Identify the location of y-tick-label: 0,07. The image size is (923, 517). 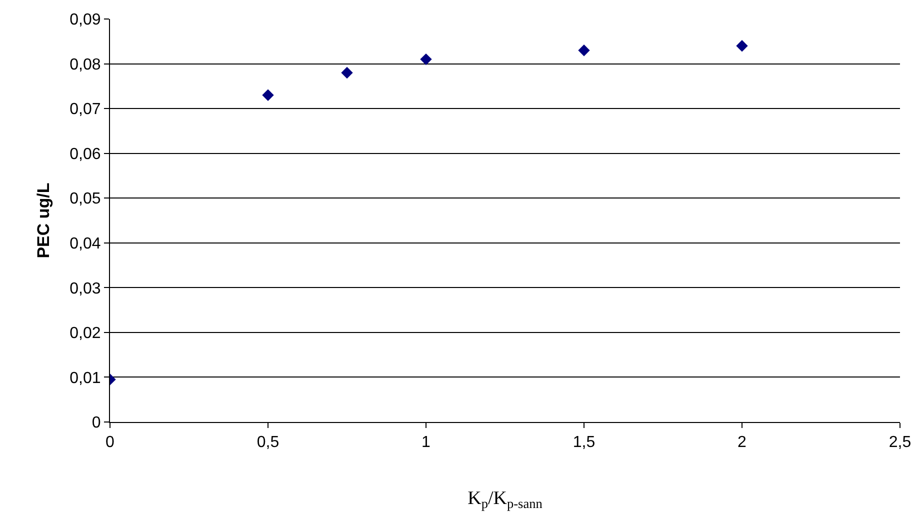
(85, 109).